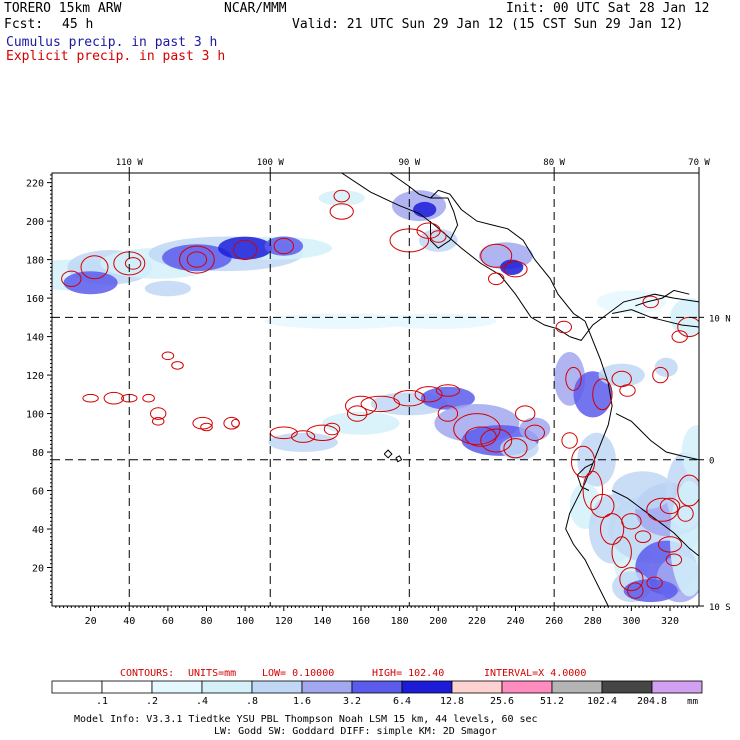 The height and width of the screenshot is (740, 740). What do you see at coordinates (35, 299) in the screenshot?
I see `y-tick-label: 160` at bounding box center [35, 299].